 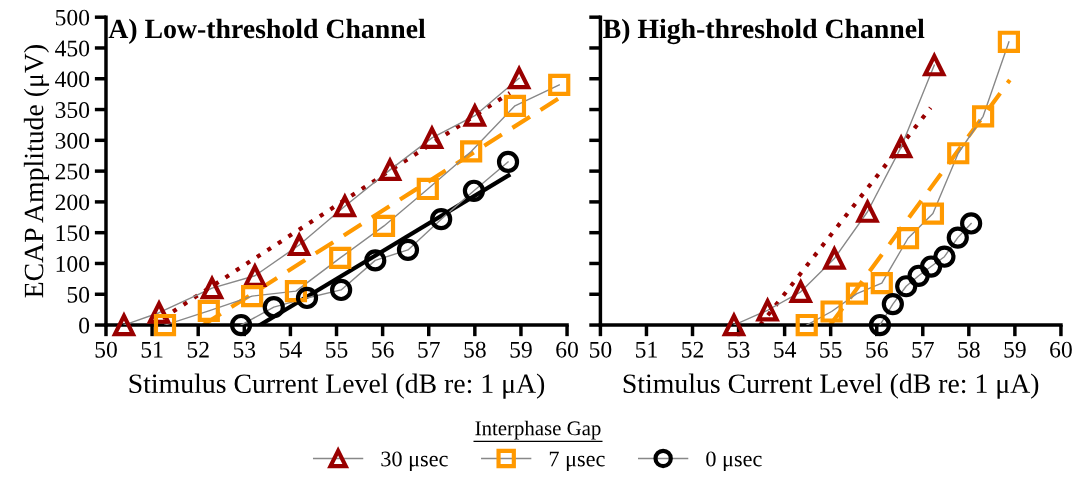 What do you see at coordinates (72, 110) in the screenshot?
I see `y-tick-label: 350` at bounding box center [72, 110].